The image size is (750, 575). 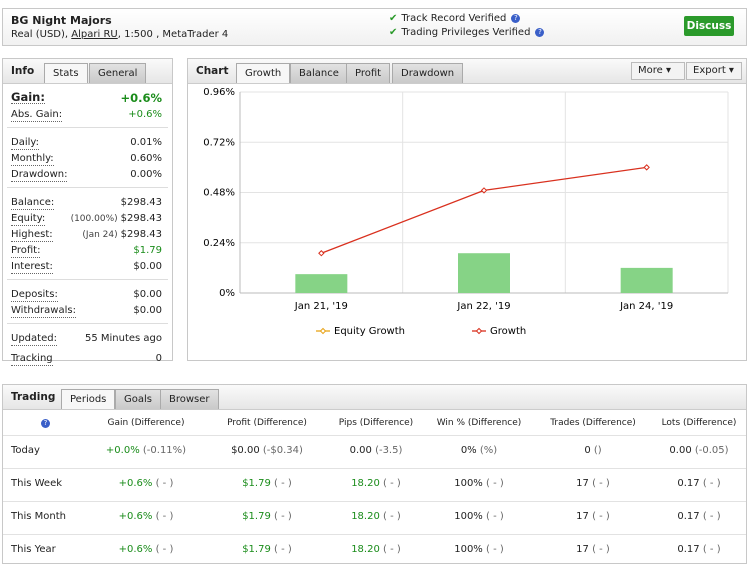 I want to click on stat-value-text: $1.79, so click(x=147, y=250).